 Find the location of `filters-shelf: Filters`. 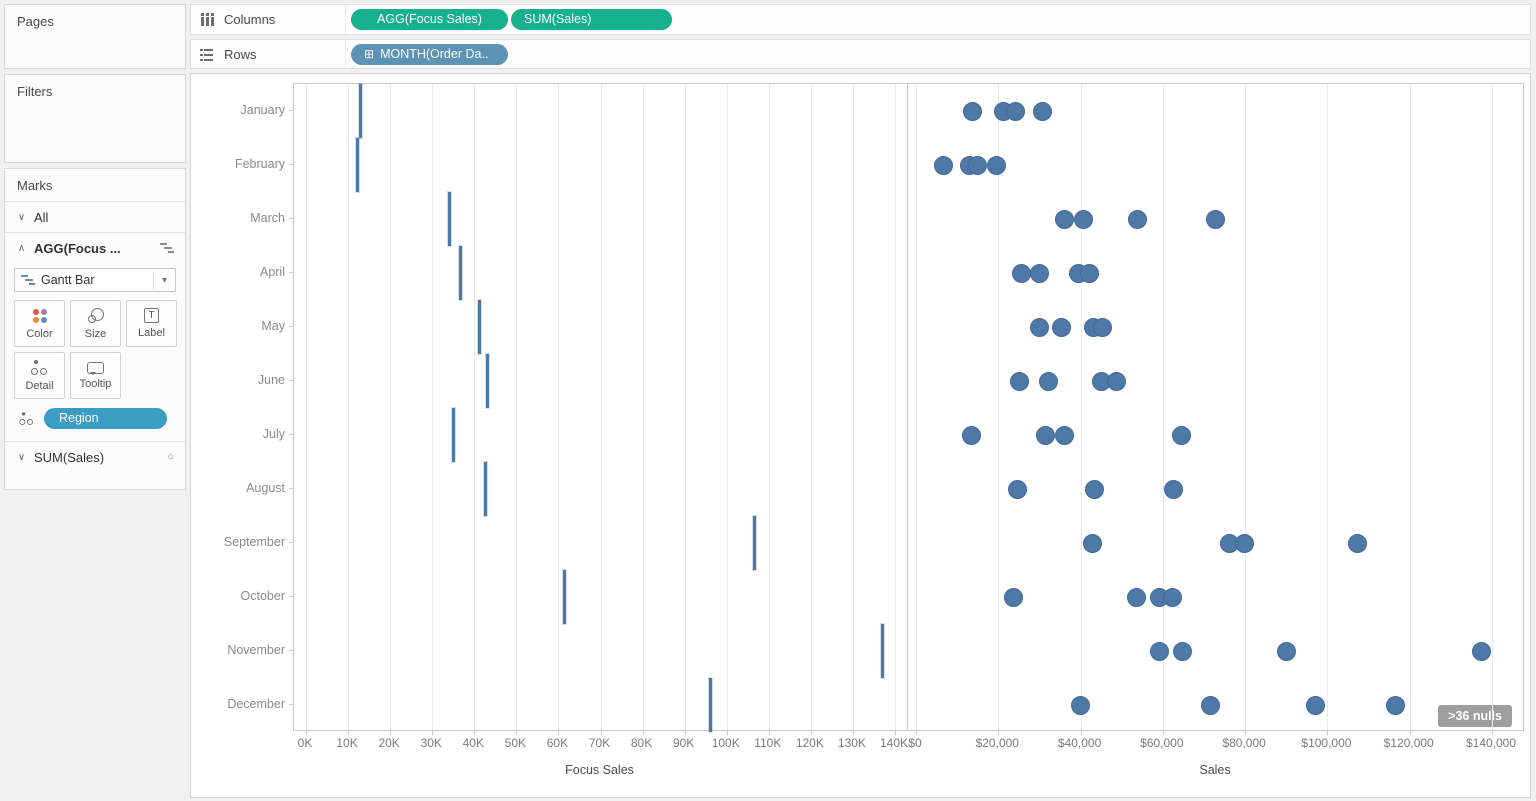

filters-shelf: Filters is located at coordinates (95, 118).